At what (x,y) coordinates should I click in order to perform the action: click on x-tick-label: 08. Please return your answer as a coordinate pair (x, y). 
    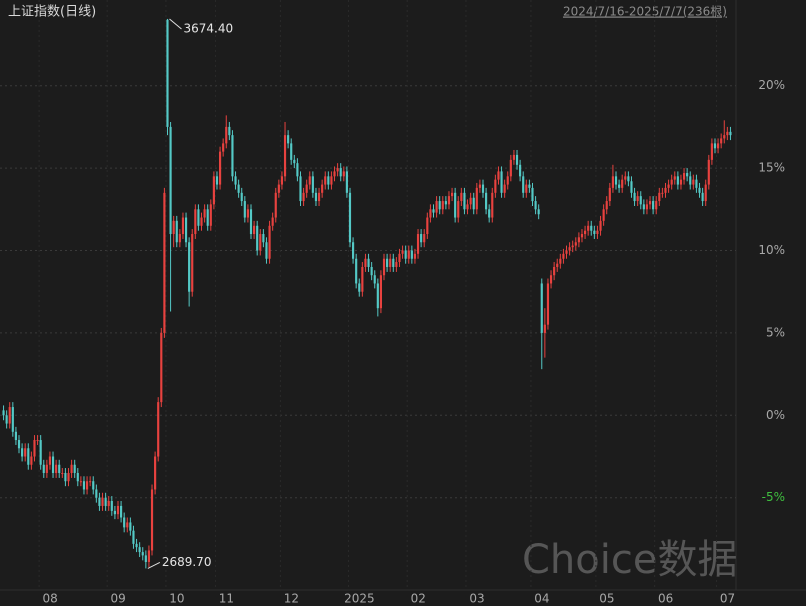
    Looking at the image, I should click on (49, 599).